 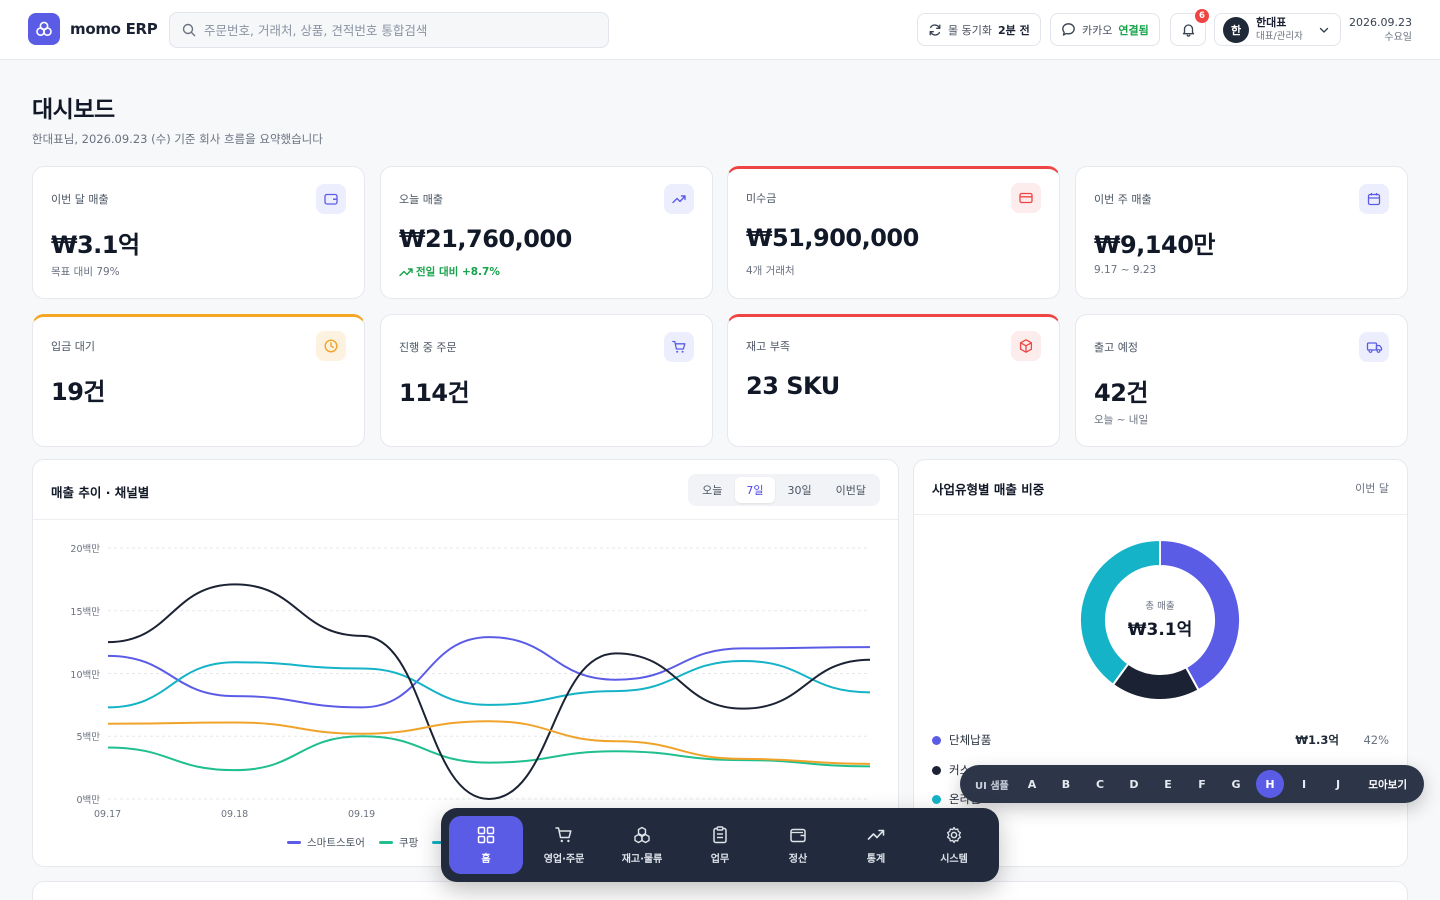 What do you see at coordinates (1338, 784) in the screenshot?
I see `sample-j-button: J` at bounding box center [1338, 784].